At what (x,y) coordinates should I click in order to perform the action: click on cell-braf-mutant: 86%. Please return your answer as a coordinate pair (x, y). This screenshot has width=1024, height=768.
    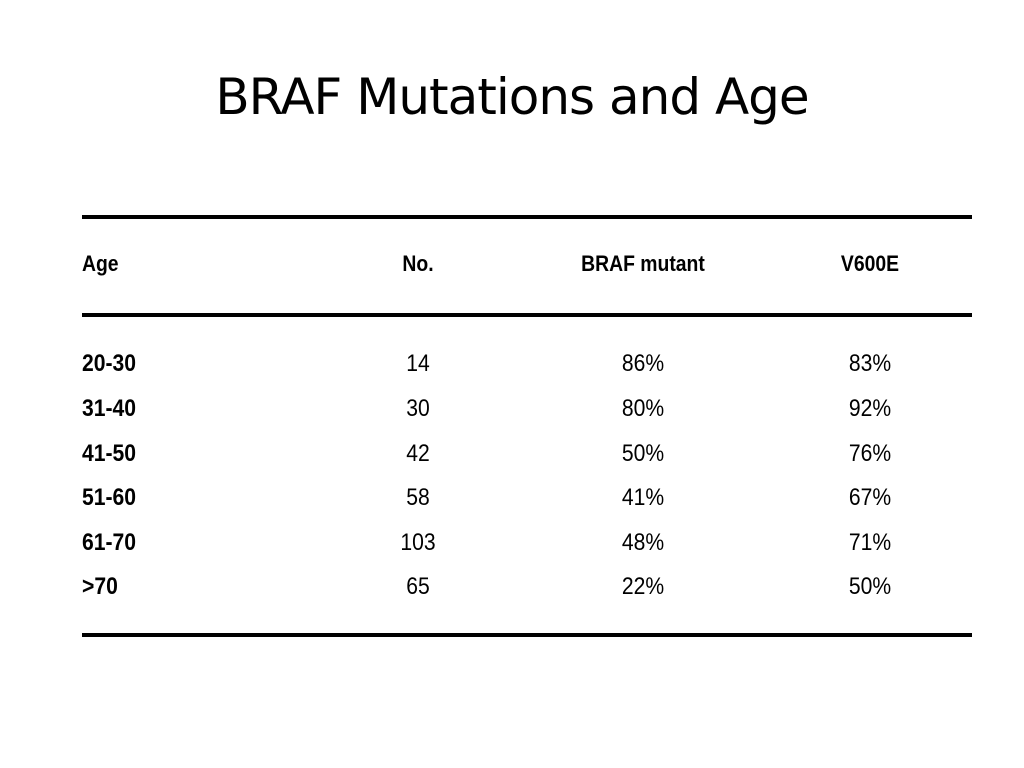
    Looking at the image, I should click on (643, 363).